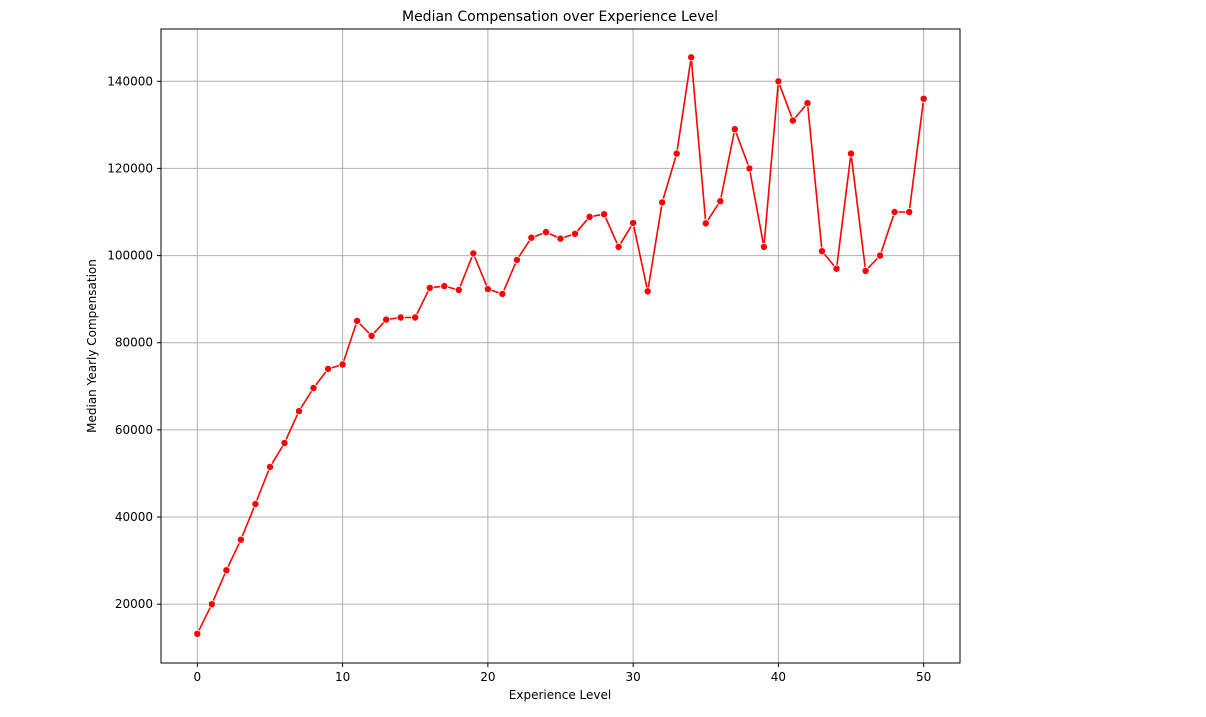  I want to click on x-tick-label: 0, so click(197, 677).